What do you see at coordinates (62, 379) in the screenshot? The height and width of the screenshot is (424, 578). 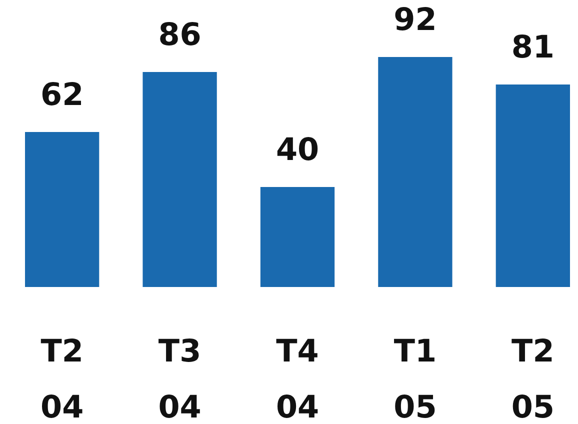 I see `x-tick-label: T2 04` at bounding box center [62, 379].